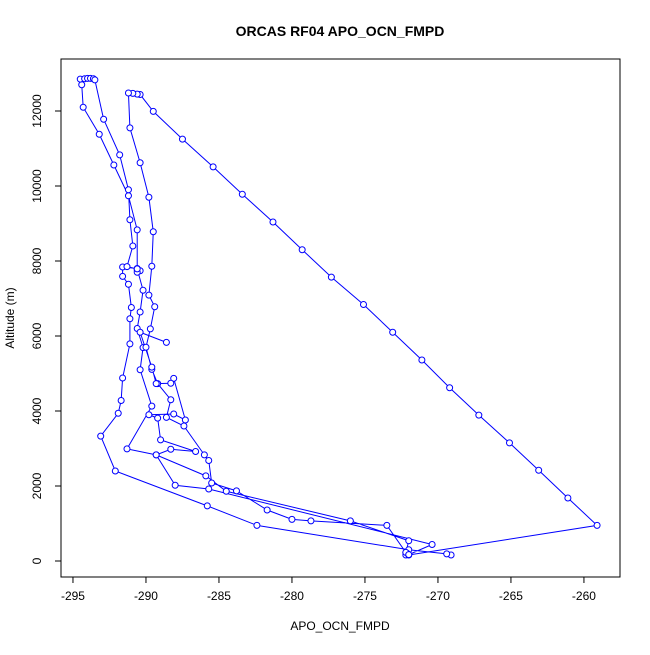  I want to click on x-tick-label: -275, so click(365, 596).